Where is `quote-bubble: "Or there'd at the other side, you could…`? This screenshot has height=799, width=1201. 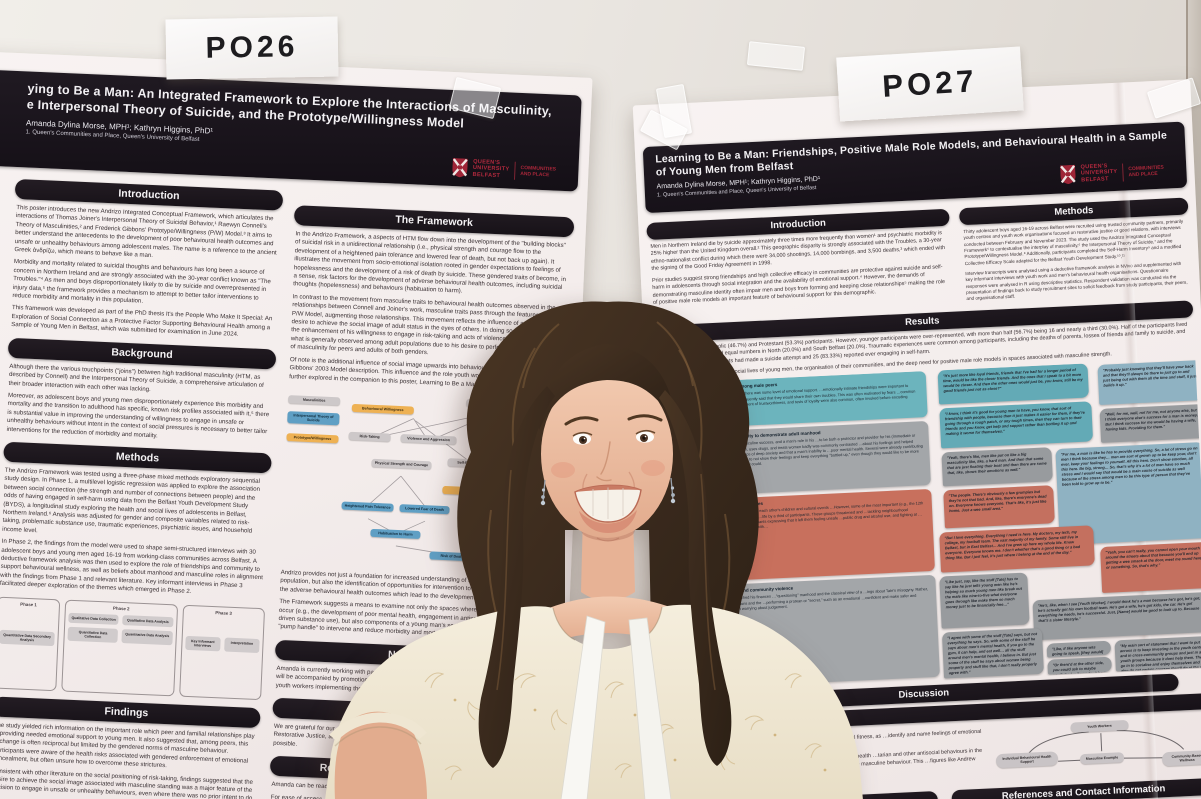
quote-bubble: "Or there'd at the other side, you could… is located at coordinates (1079, 666).